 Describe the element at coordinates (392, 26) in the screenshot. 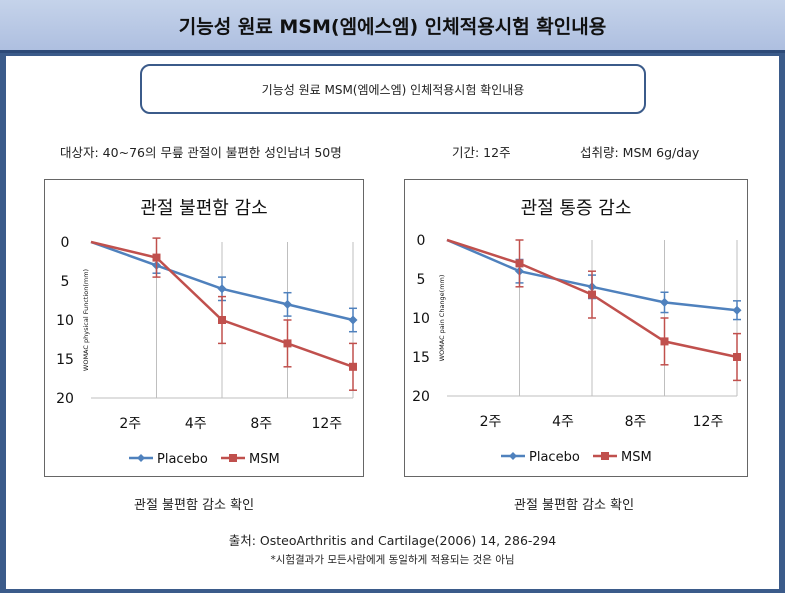

I see `page-title: 기능성 원료 MSM(엠에스엠) 인체적용시험 확인내용` at that location.